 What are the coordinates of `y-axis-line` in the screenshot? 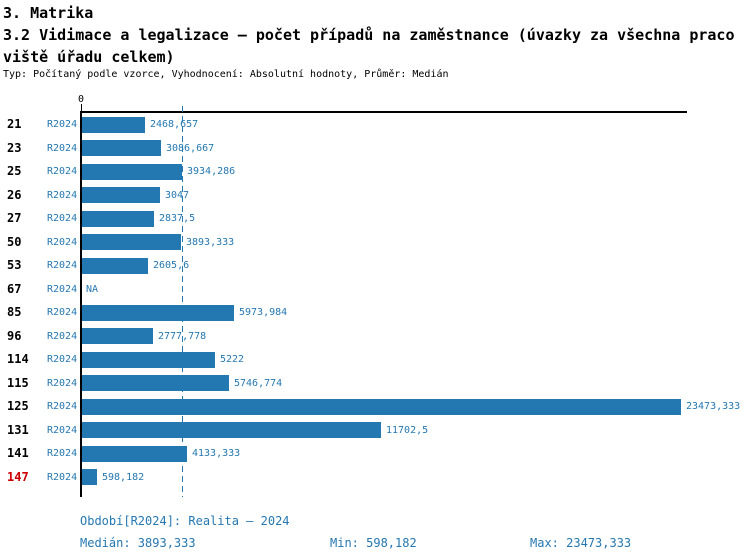 It's located at (81, 304).